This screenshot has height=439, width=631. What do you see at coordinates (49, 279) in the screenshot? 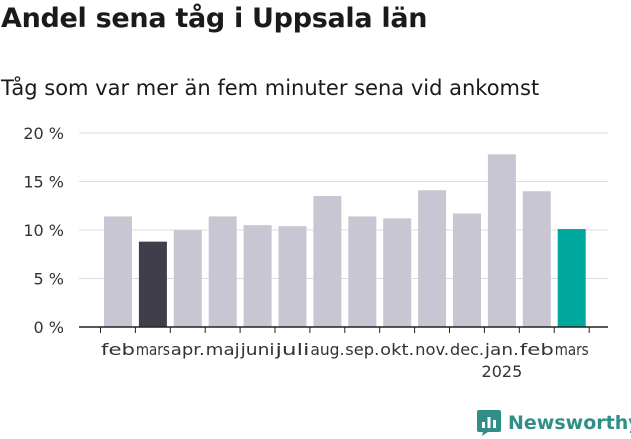
I see `y-tick-label: 5 %` at bounding box center [49, 279].